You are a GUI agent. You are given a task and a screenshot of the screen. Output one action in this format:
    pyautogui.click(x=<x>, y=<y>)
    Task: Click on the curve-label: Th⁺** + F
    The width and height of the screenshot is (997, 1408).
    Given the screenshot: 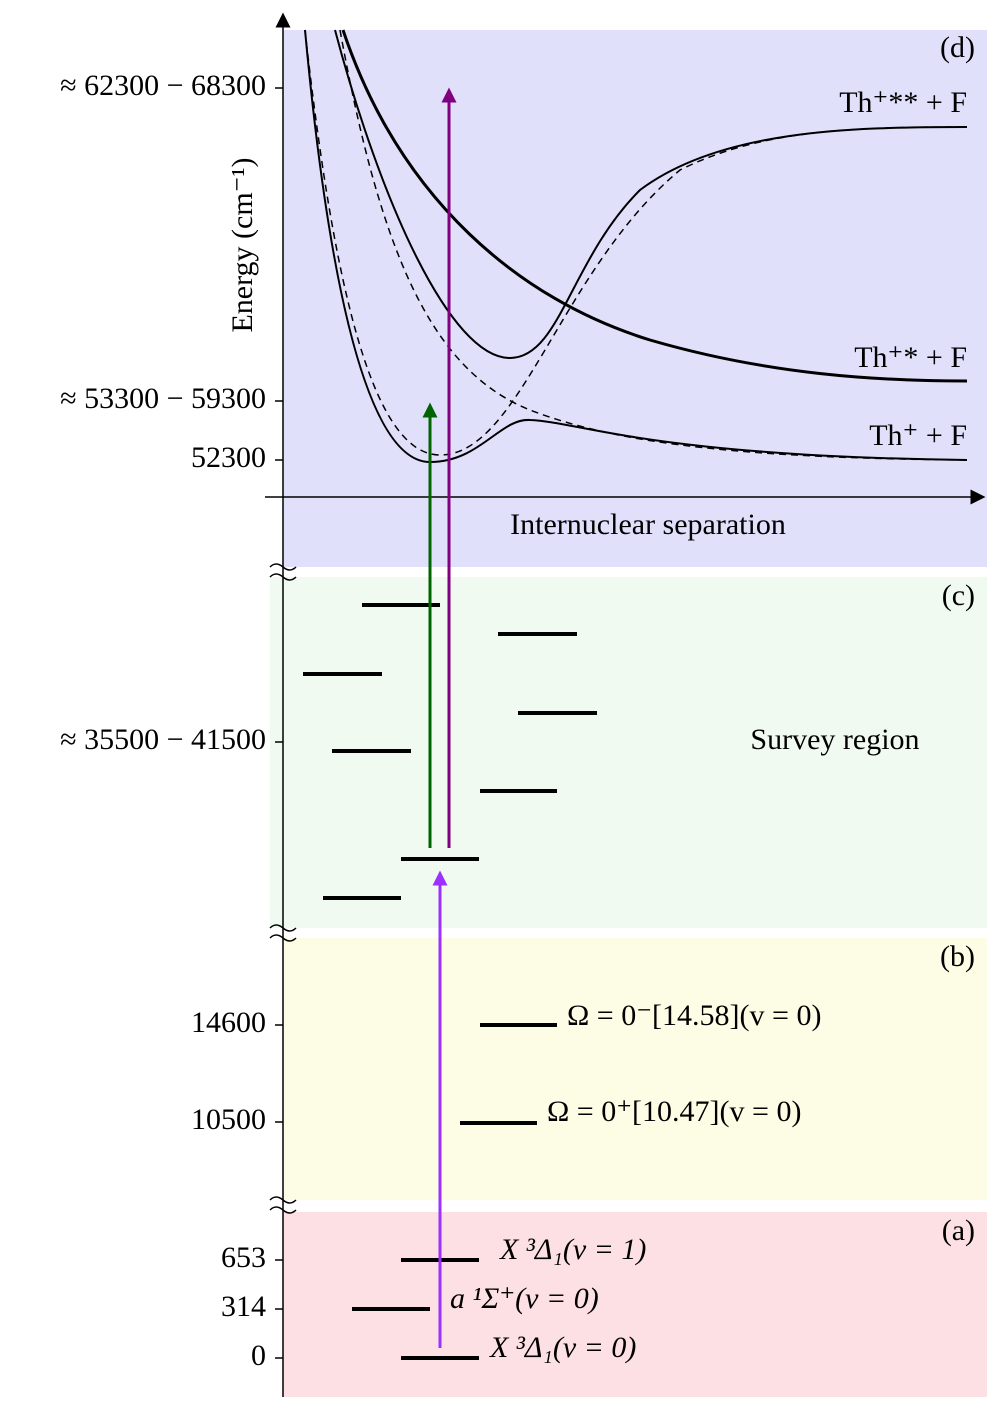 What is the action you would take?
    pyautogui.click(x=903, y=102)
    